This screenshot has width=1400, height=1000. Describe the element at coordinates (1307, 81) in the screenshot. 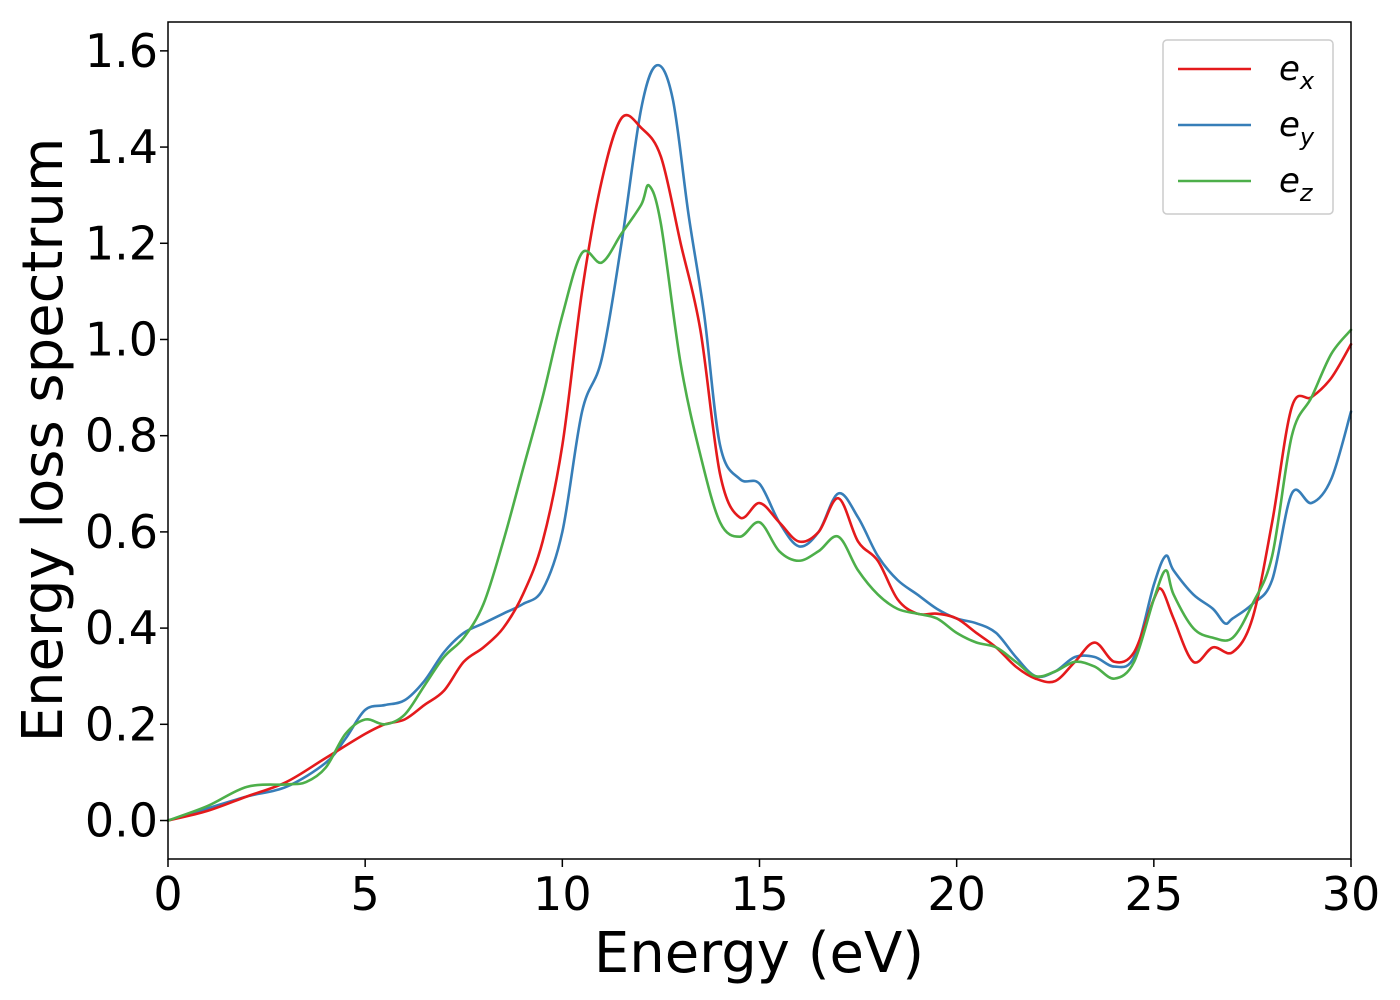

I see `legend-label-subscript: x` at that location.